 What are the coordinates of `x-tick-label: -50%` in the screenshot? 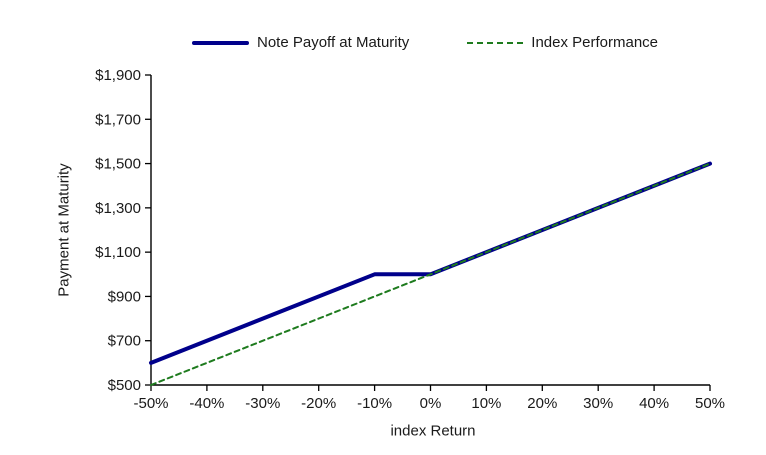 It's located at (150, 403).